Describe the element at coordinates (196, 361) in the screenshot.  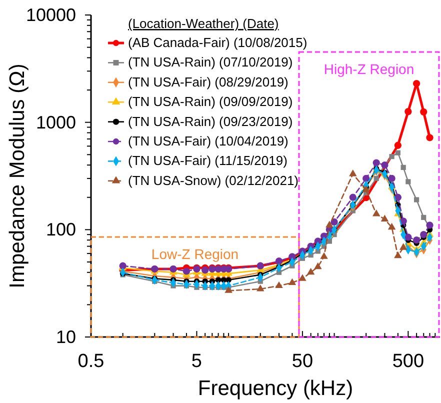
I see `x-tick-label: 5` at that location.